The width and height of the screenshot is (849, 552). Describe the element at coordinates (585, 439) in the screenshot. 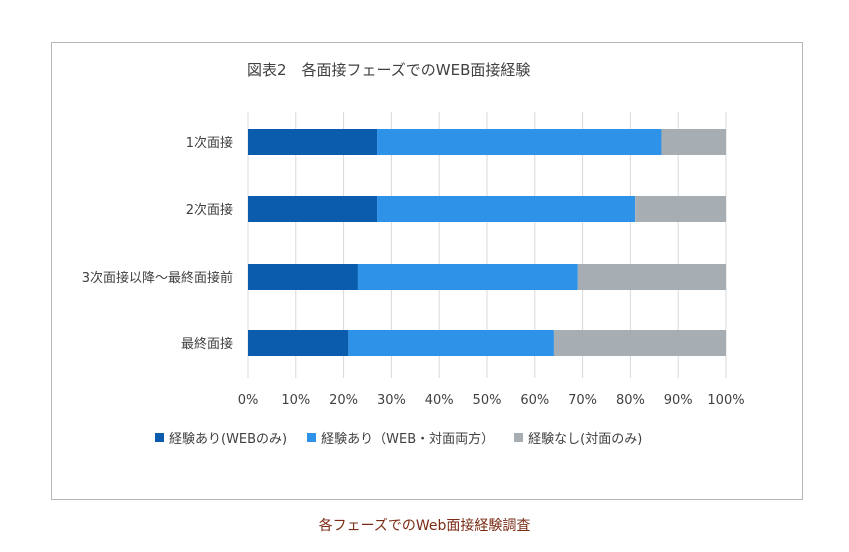

I see `legend-label-none: 経験なし(対面のみ)` at that location.